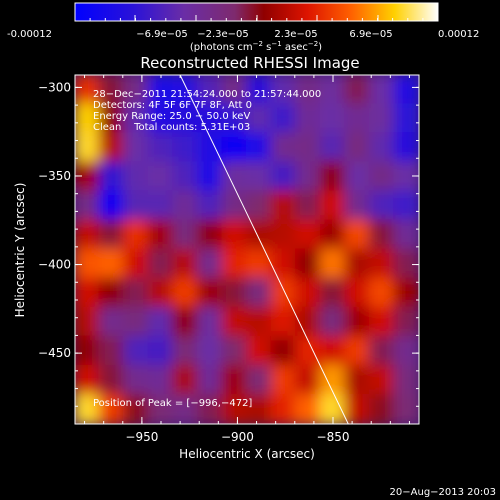 Image resolution: width=500 pixels, height=500 pixels. What do you see at coordinates (54, 353) in the screenshot?
I see `y-tick-label: −450` at bounding box center [54, 353].